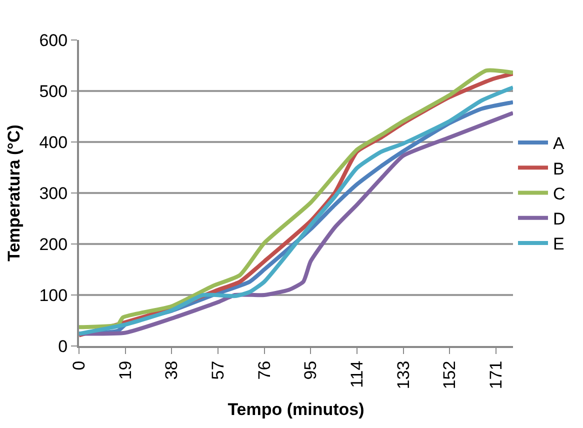 This screenshot has height=428, width=583. What do you see at coordinates (63, 346) in the screenshot?
I see `y-tick-label: 0` at bounding box center [63, 346].